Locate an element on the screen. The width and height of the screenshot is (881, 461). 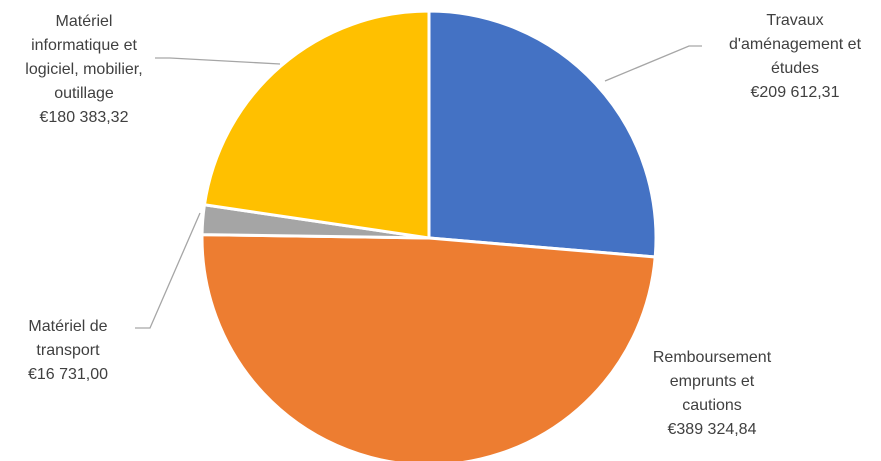
label-materiel-informatique-et-logiciel-mobilier-outillage-line-2: informatique et is located at coordinates (84, 45).